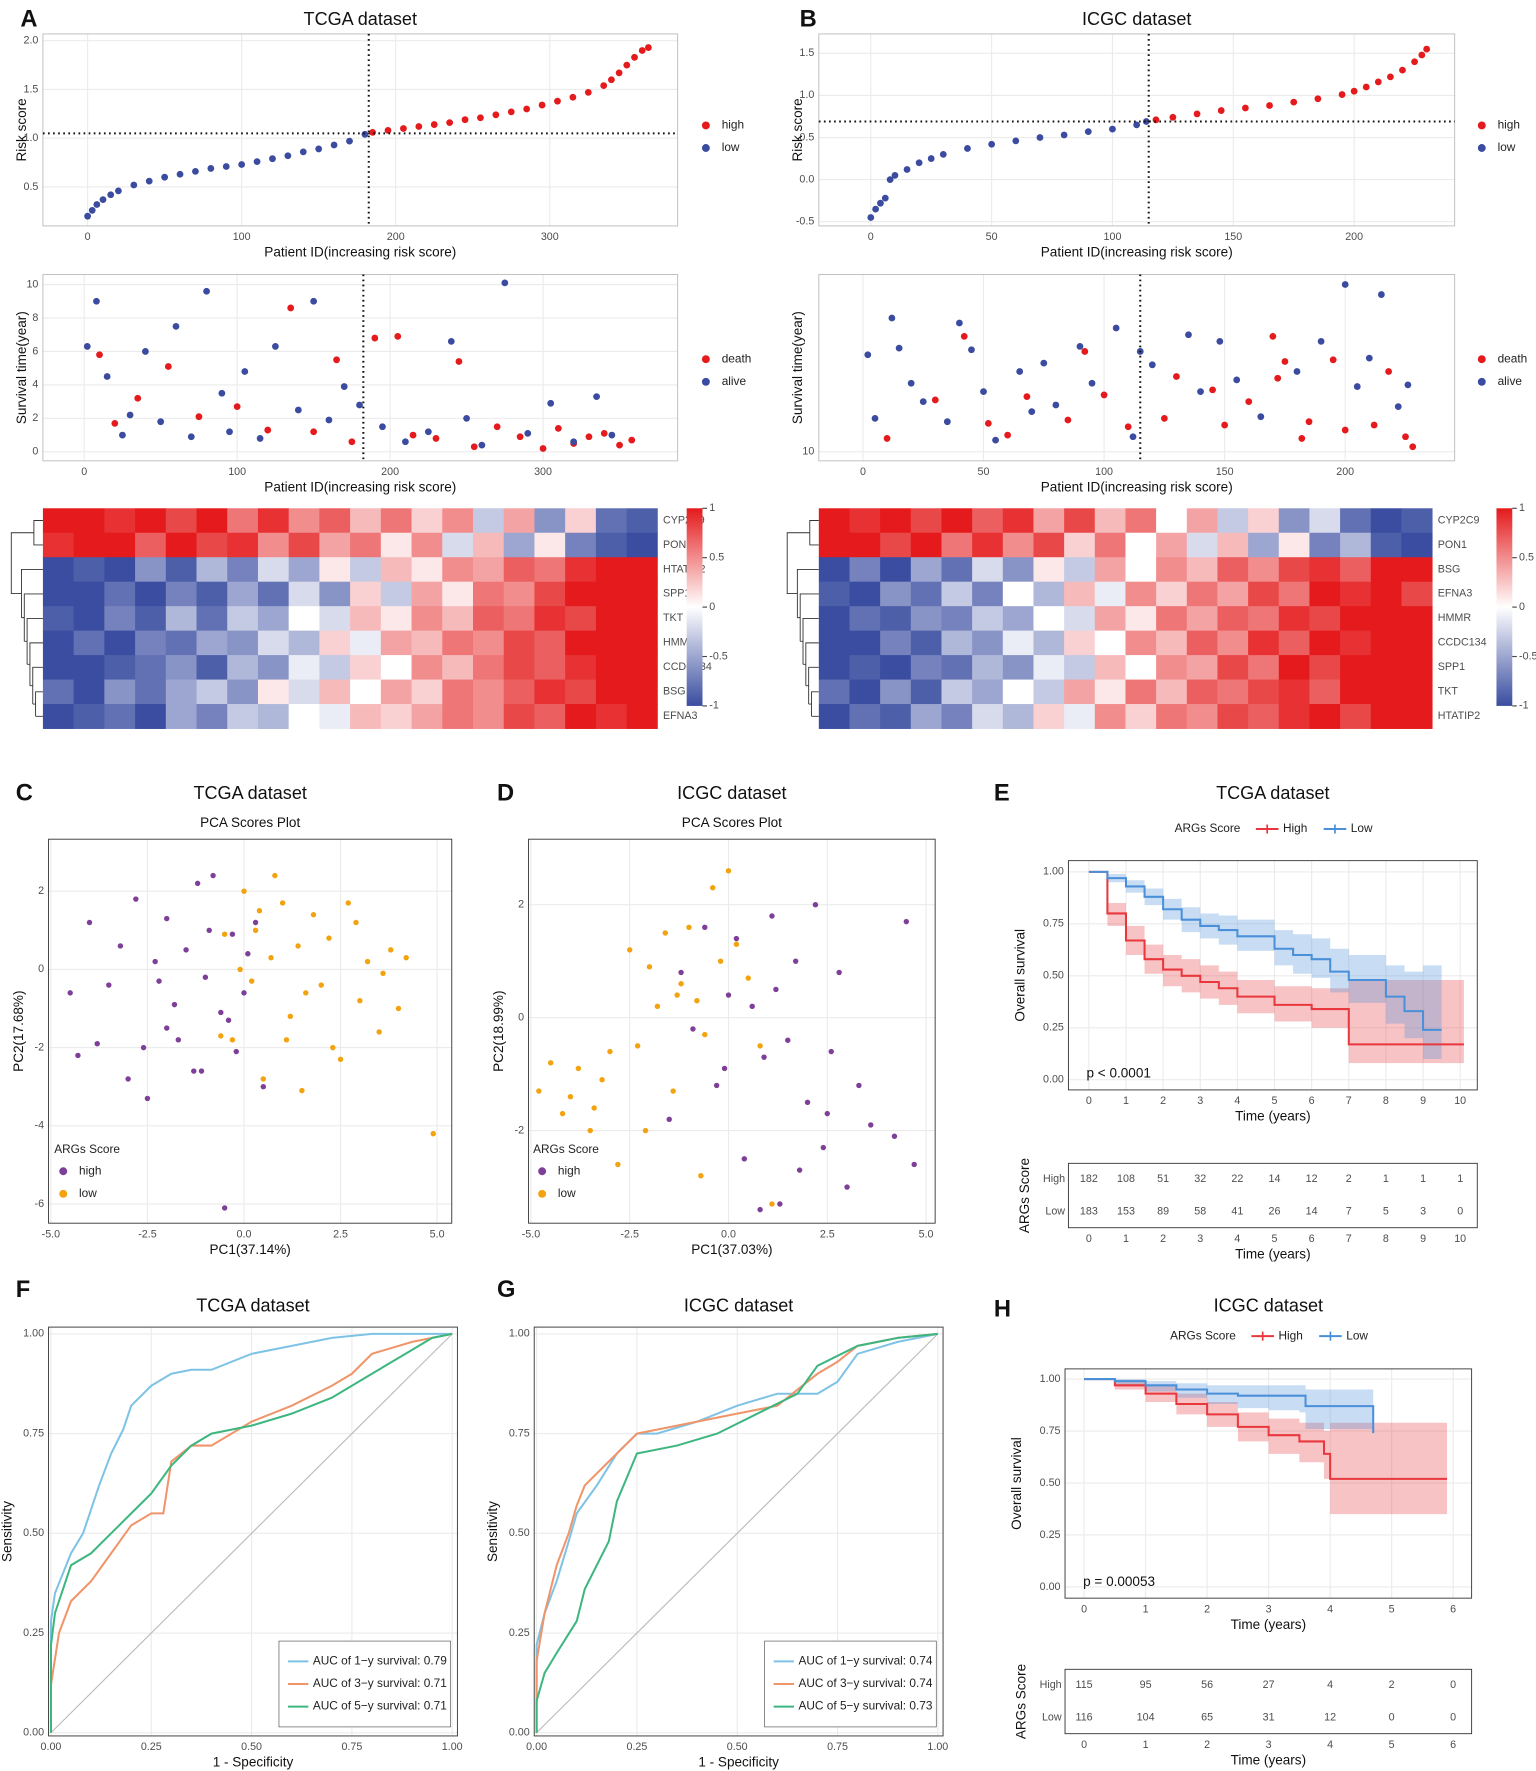 The height and width of the screenshot is (1771, 1536). What do you see at coordinates (519, 1733) in the screenshot?
I see `y-tick-label: 0.00` at bounding box center [519, 1733].